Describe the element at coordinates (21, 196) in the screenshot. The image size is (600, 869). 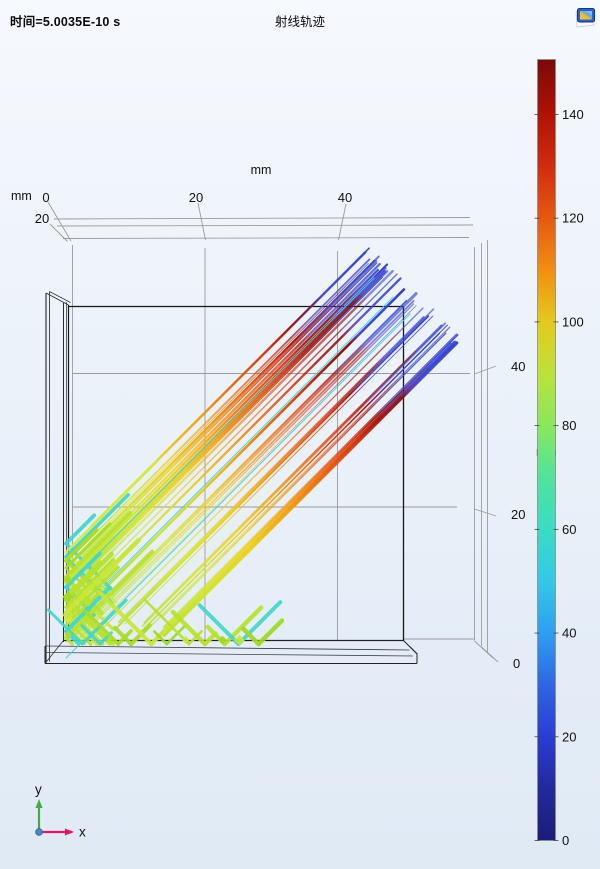
I see `depth-axis-unit: mm` at that location.